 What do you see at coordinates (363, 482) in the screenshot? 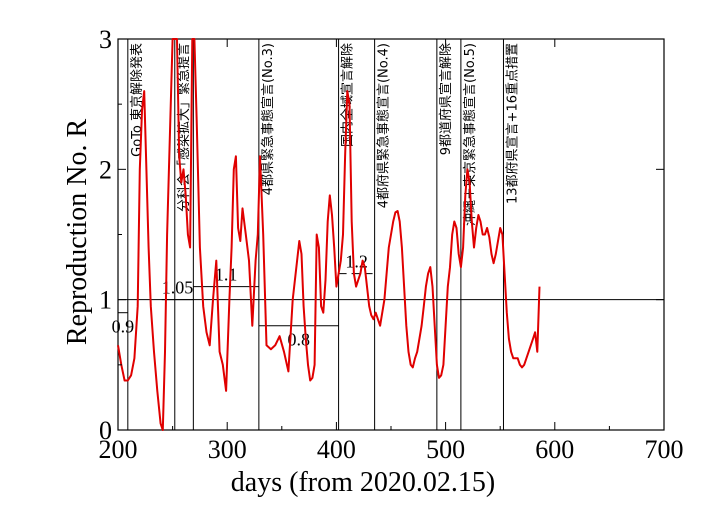
I see `x-axis-label: days (from 2020.02.15)` at bounding box center [363, 482].